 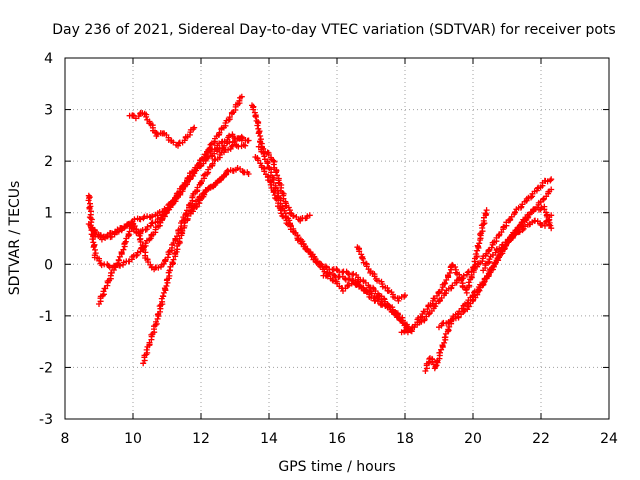 What do you see at coordinates (337, 439) in the screenshot?
I see `x-tick-label: 16` at bounding box center [337, 439].